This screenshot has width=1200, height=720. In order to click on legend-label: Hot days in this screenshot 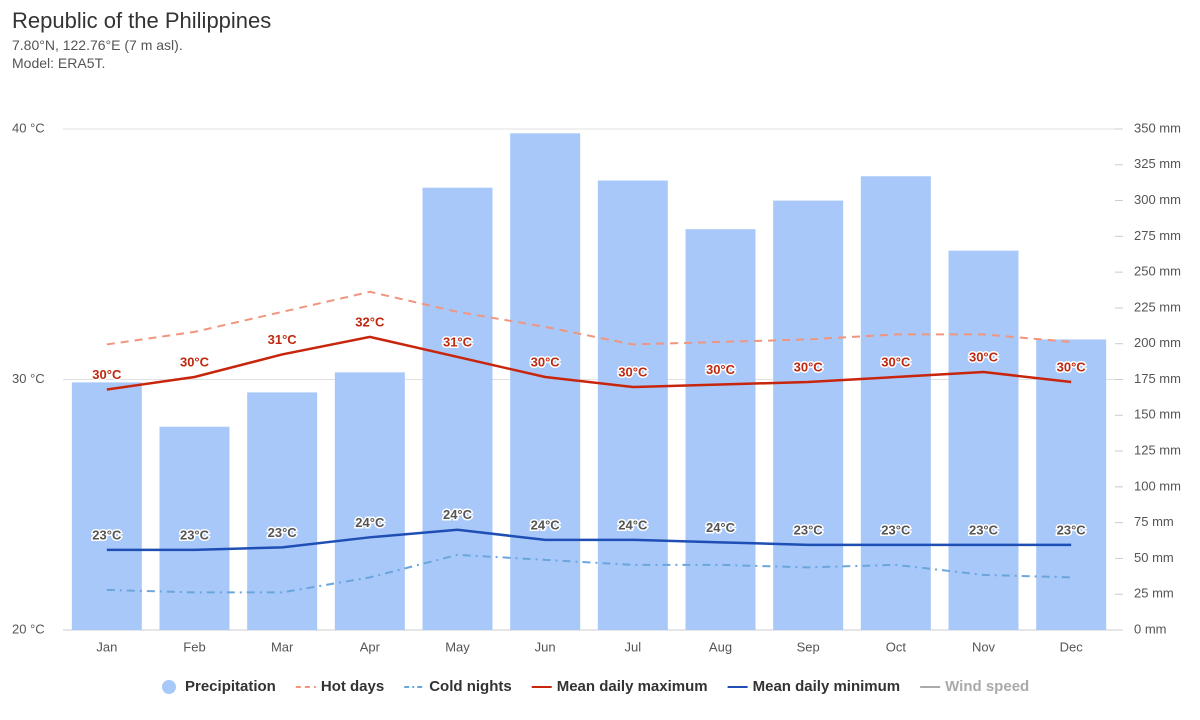, I will do `click(352, 686)`.